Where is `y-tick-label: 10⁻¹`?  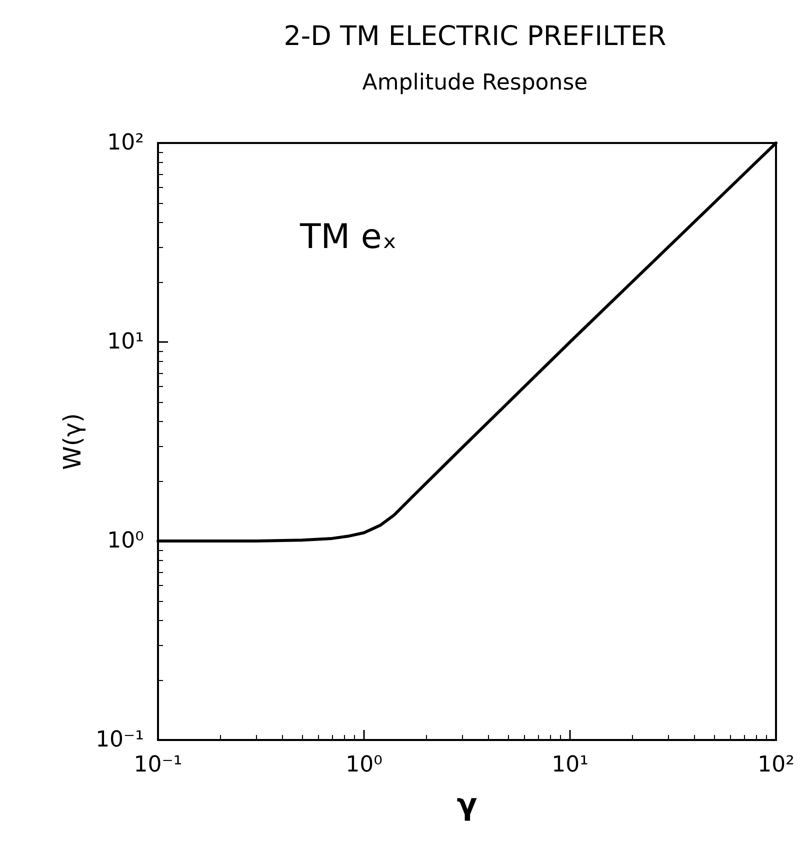
y-tick-label: 10⁻¹ is located at coordinates (120, 740).